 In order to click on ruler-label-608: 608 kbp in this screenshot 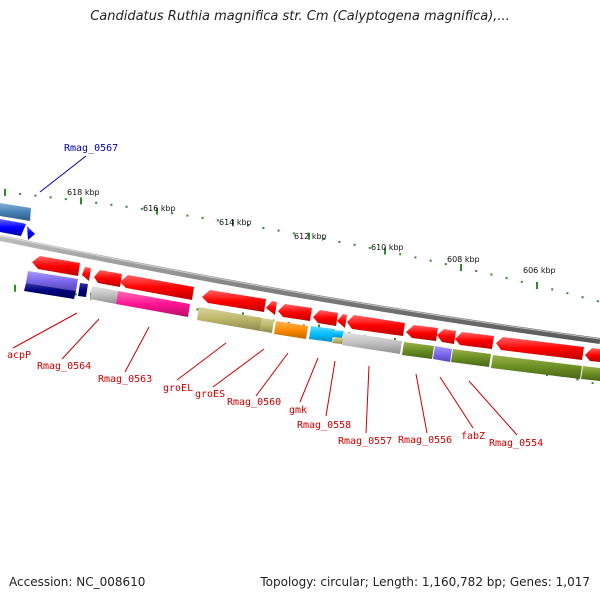, I will do `click(463, 259)`.